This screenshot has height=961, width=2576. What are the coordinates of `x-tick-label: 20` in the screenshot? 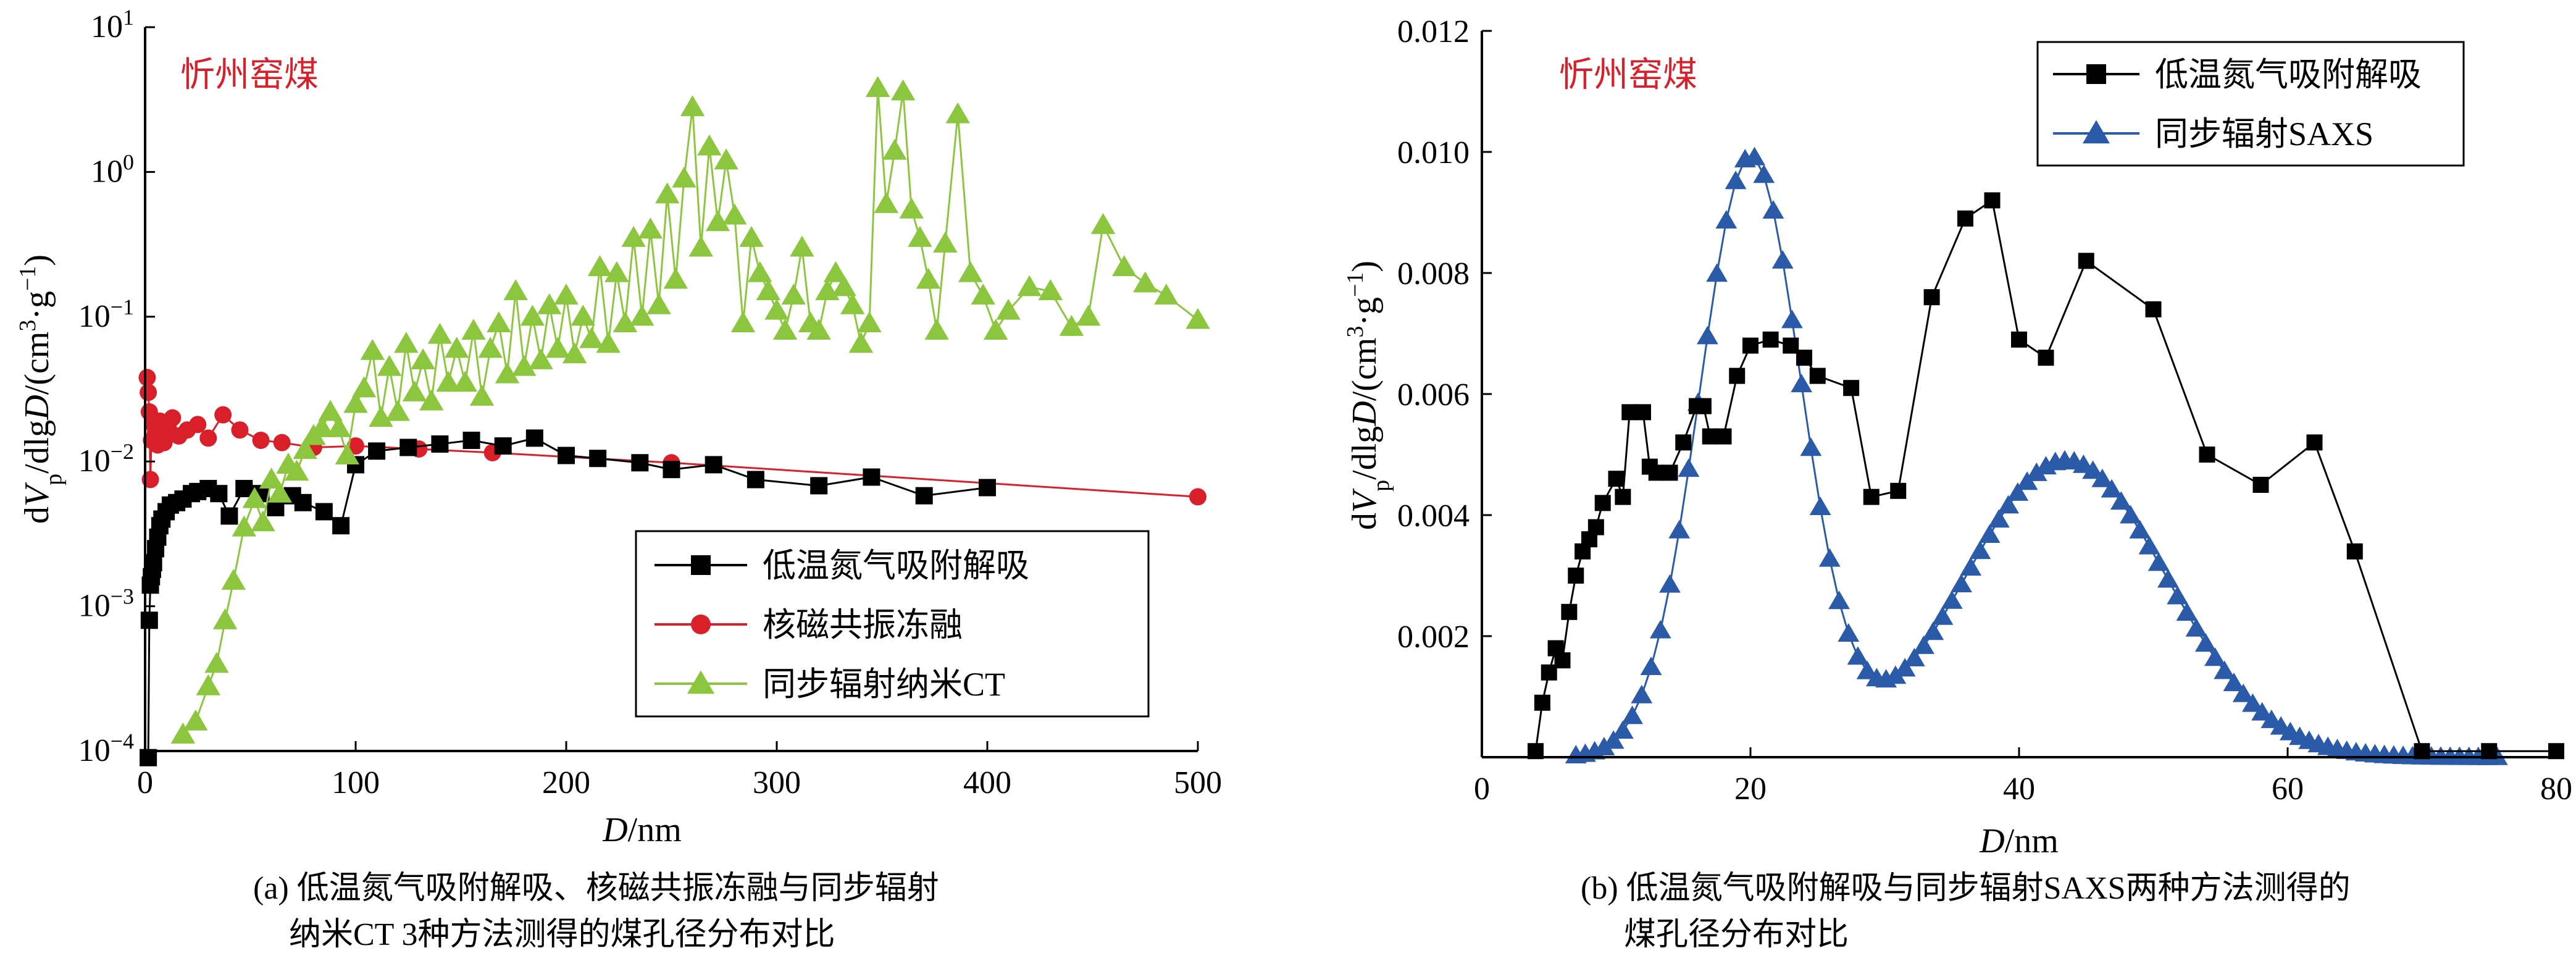 It's located at (1751, 789).